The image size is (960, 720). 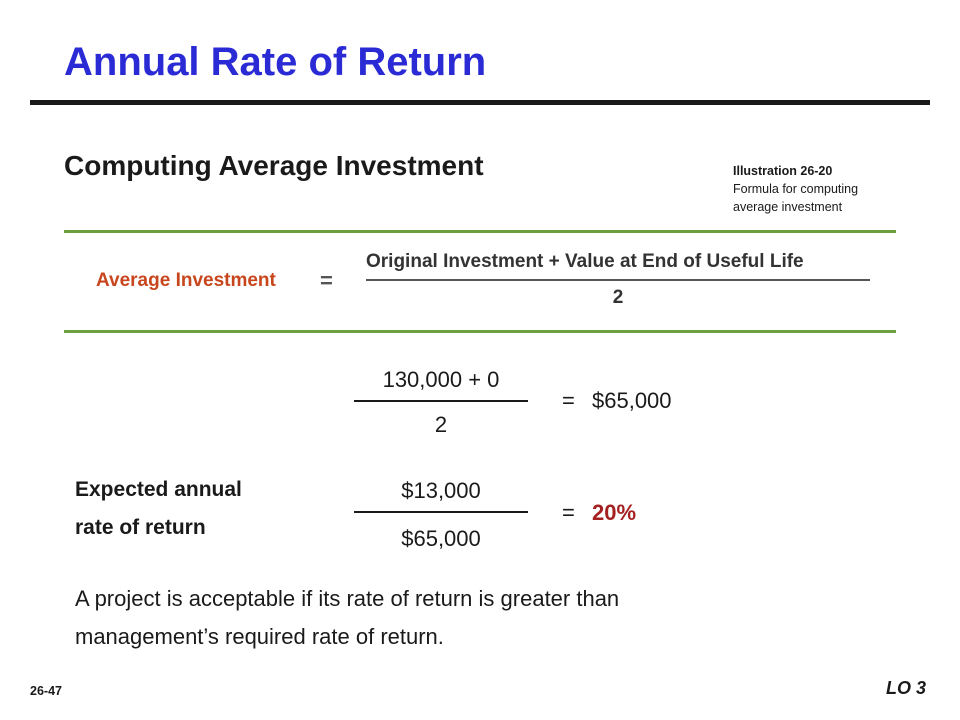 I want to click on page-title: Annual Rate of Return, so click(x=275, y=62).